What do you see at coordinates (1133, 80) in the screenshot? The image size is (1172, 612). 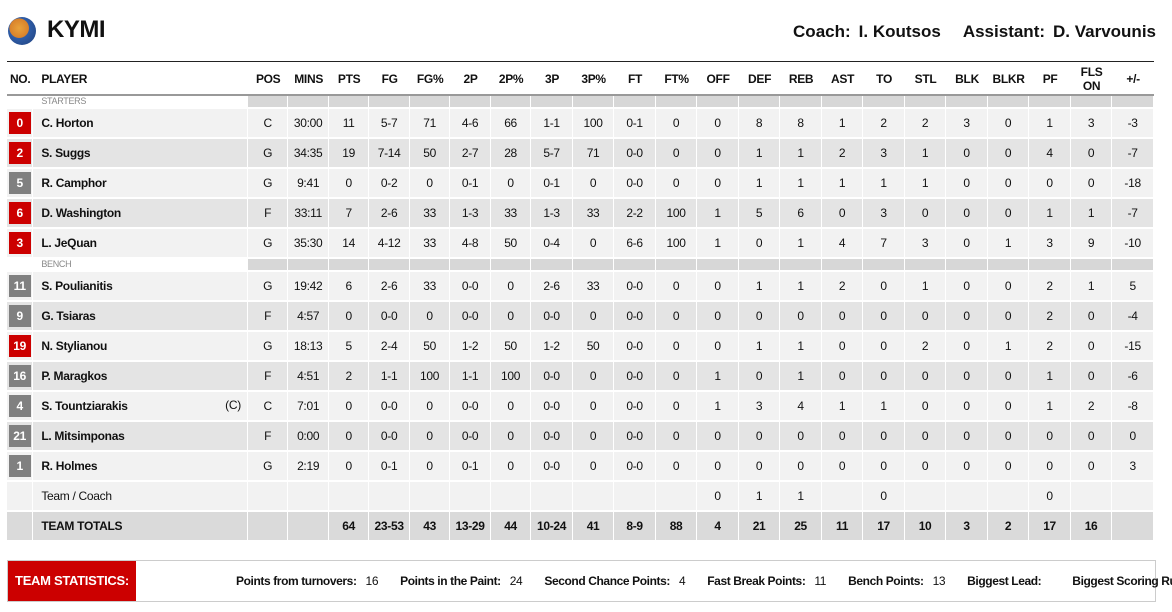 I see `column-header: +/-` at bounding box center [1133, 80].